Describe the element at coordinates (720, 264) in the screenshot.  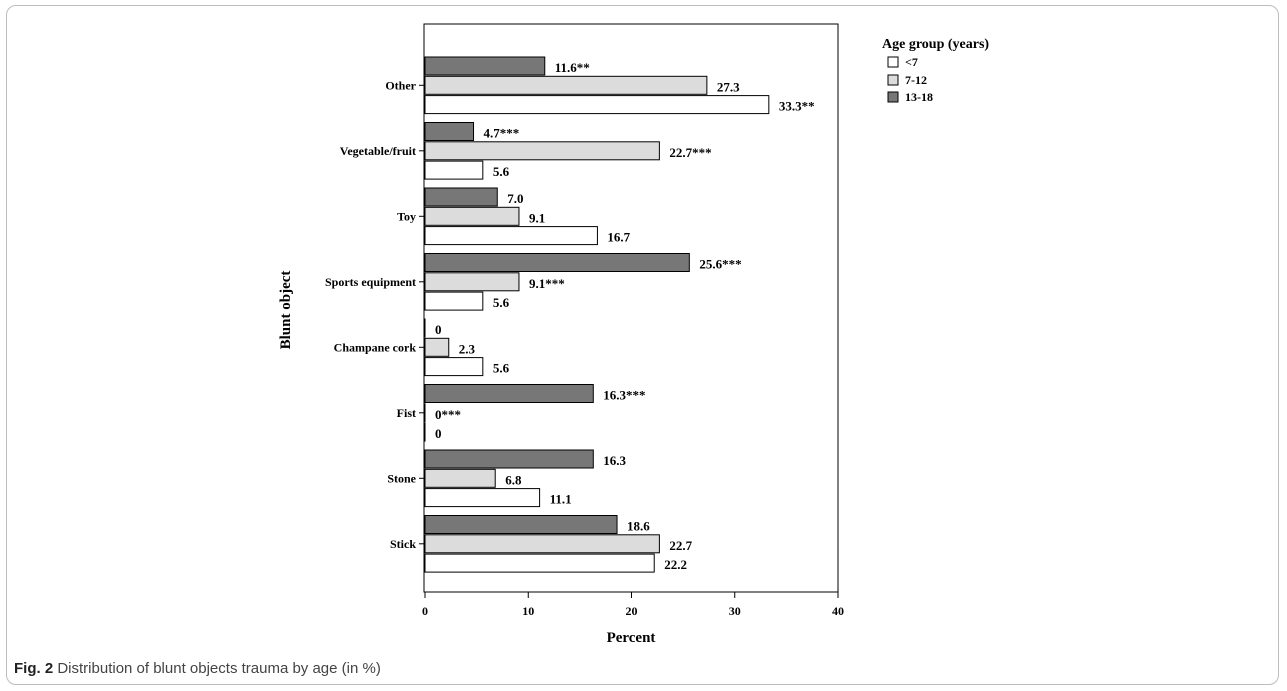
I see `data-label-sports-equipment-13to18: 25.6***` at that location.